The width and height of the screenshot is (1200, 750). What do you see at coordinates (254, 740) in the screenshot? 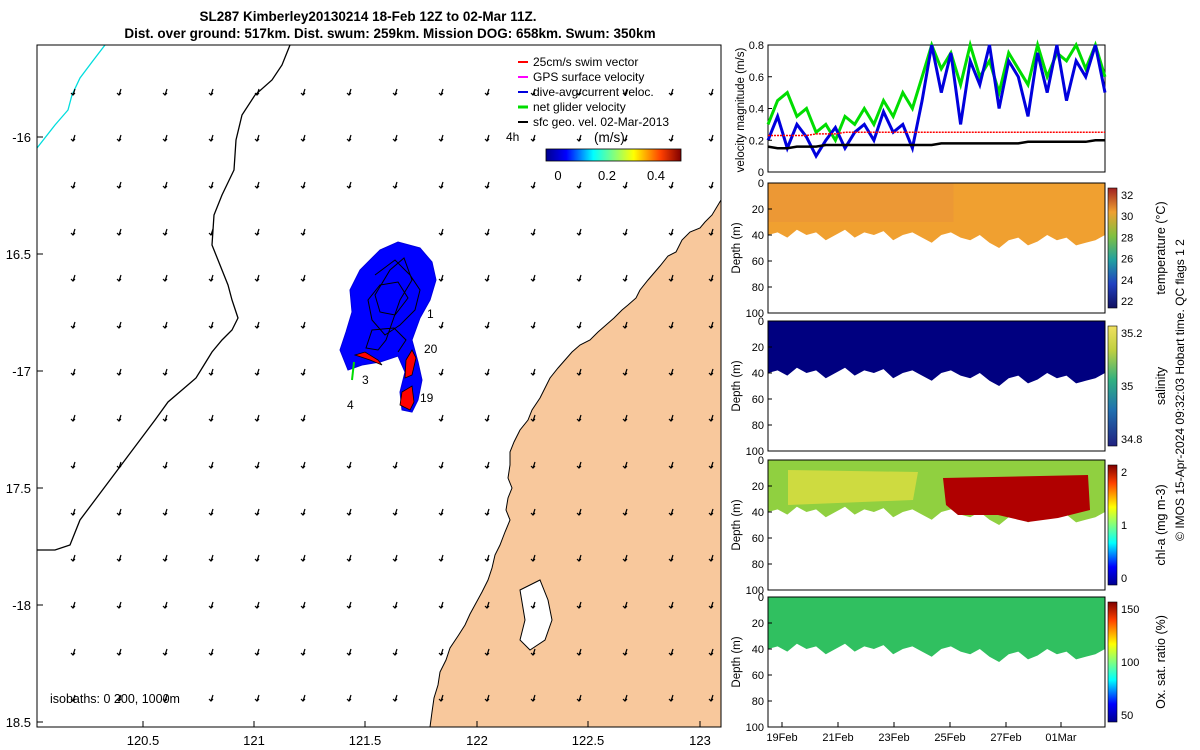
I see `x-tick-label: 121` at bounding box center [254, 740].